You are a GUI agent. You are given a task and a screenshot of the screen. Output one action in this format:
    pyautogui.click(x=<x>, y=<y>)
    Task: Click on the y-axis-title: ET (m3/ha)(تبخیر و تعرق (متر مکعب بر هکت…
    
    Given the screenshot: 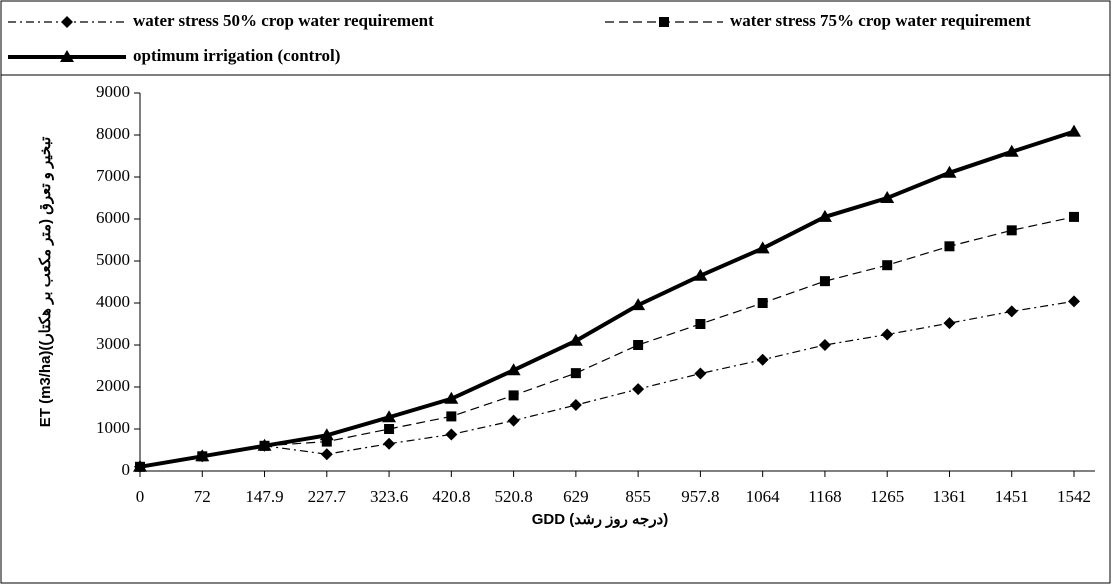 What is the action you would take?
    pyautogui.click(x=45, y=282)
    